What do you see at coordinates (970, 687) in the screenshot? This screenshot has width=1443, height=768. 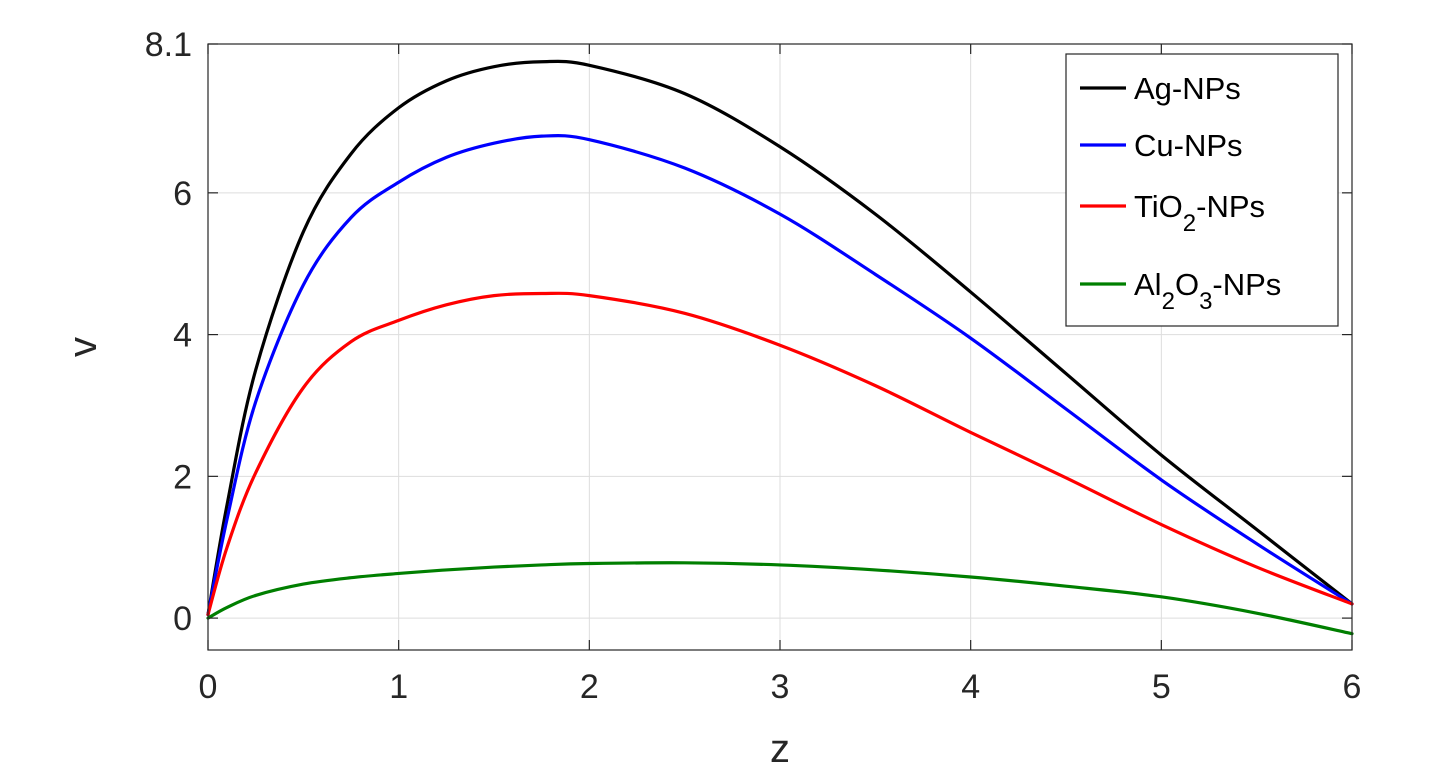 I see `x-tick-label: 4` at bounding box center [970, 687].